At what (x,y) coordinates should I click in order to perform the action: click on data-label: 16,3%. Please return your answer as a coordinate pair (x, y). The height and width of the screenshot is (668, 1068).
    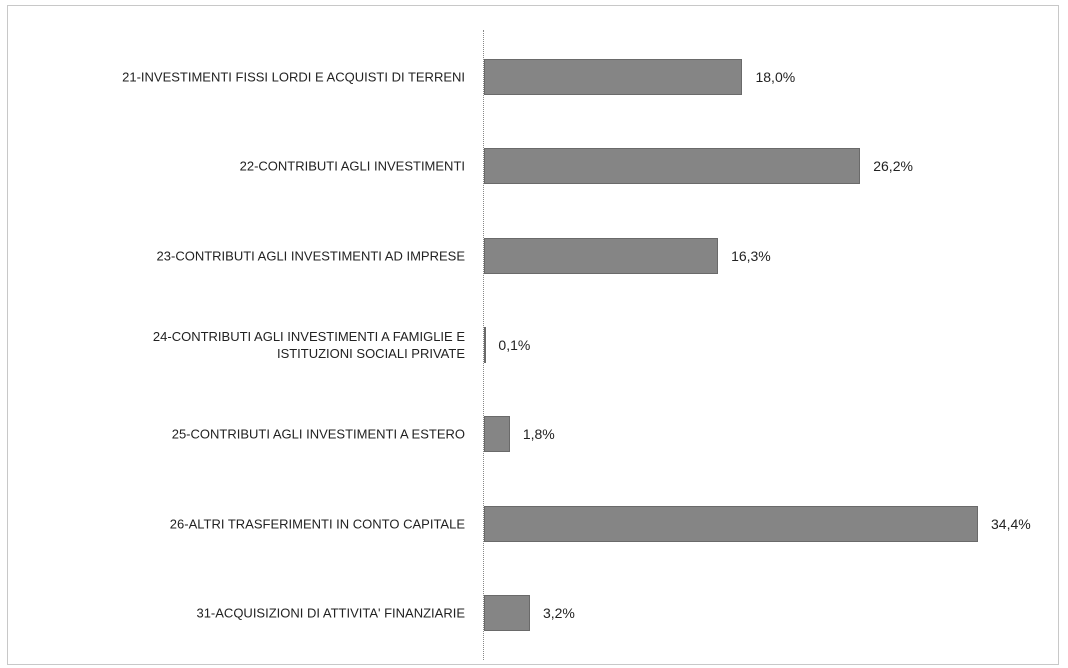
    Looking at the image, I should click on (751, 255).